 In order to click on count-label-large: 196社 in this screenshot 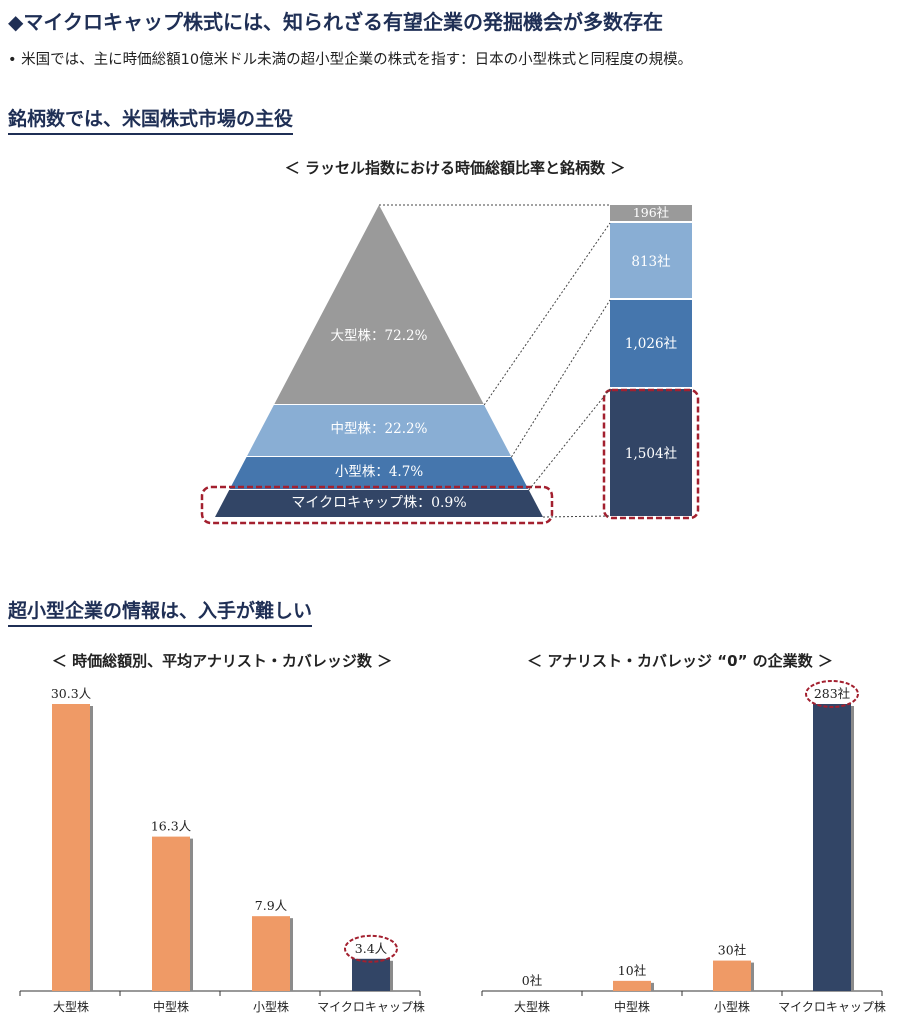, I will do `click(651, 212)`.